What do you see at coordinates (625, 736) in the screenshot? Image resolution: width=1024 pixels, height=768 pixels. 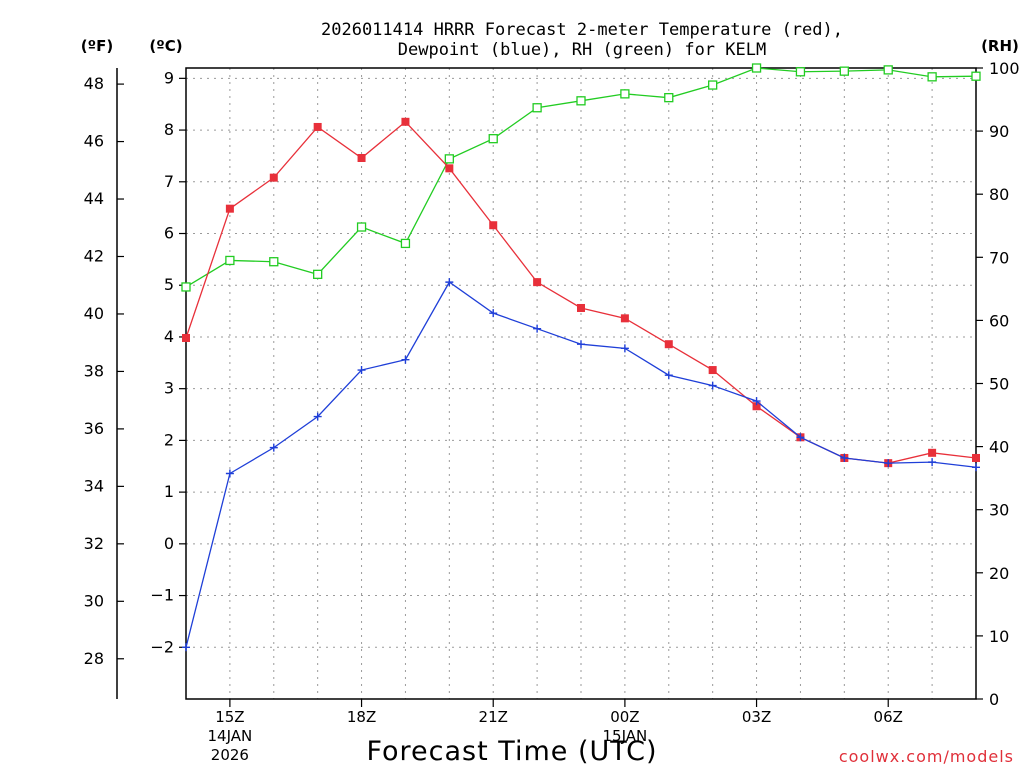 I see `time-tick-date: 15JAN` at bounding box center [625, 736].